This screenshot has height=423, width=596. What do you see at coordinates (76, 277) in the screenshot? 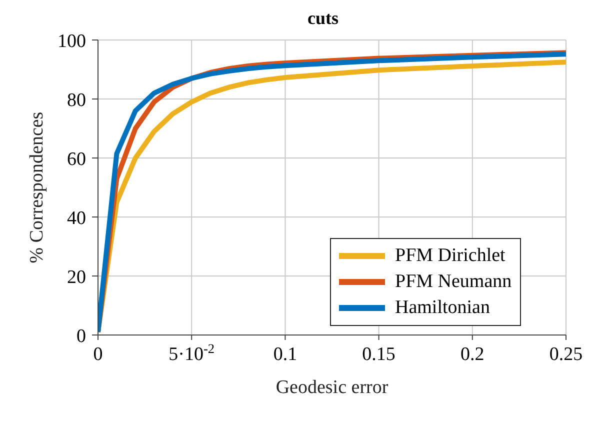
I see `y-tick-label: 20` at bounding box center [76, 277].